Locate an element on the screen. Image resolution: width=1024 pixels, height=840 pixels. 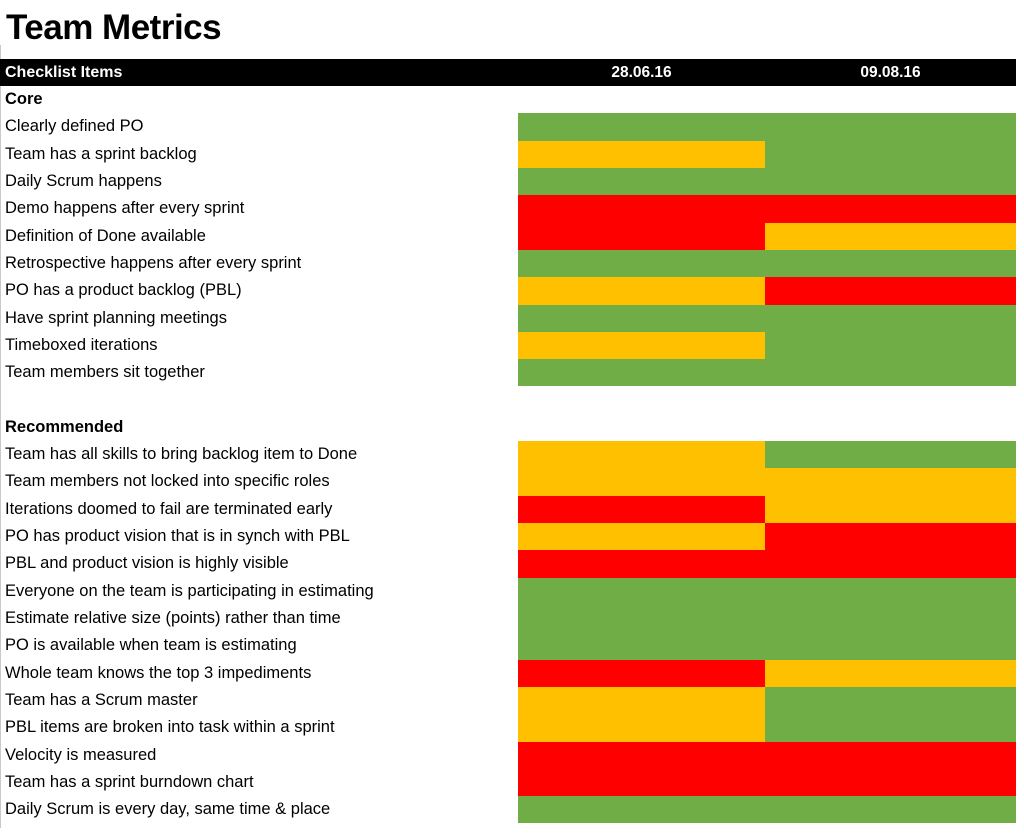
checklist-row: Team has a Scrum master is located at coordinates (508, 700).